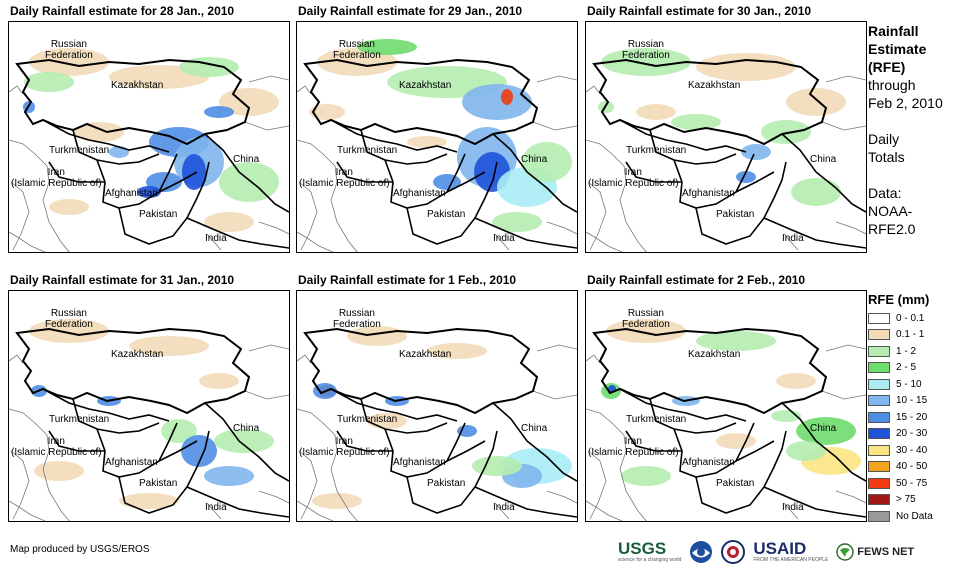 The height and width of the screenshot is (570, 965). What do you see at coordinates (912, 417) in the screenshot?
I see `legend-label: 15 - 20` at bounding box center [912, 417].